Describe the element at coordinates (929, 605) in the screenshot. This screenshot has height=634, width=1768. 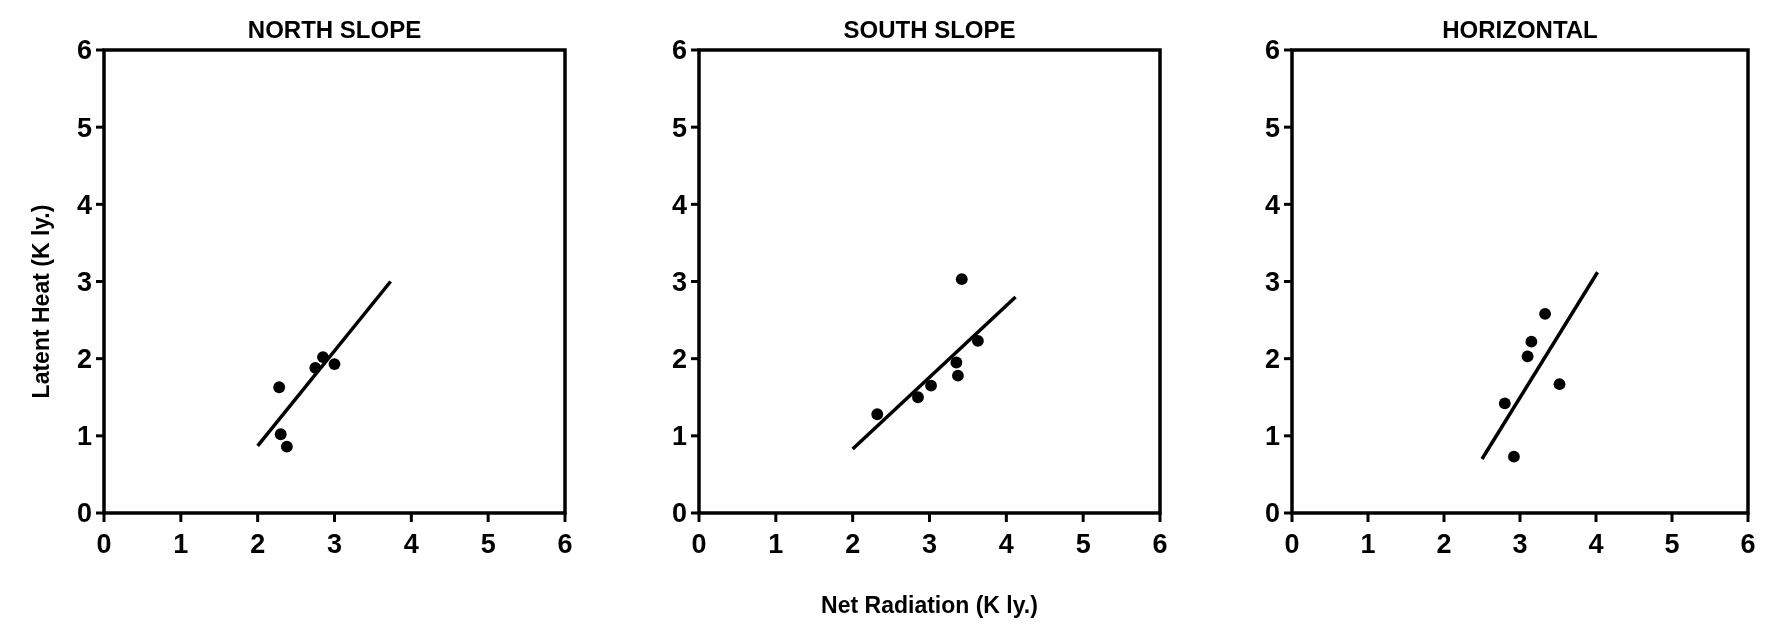
I see `x-axis-title: Net Radiation (K ly.)` at that location.